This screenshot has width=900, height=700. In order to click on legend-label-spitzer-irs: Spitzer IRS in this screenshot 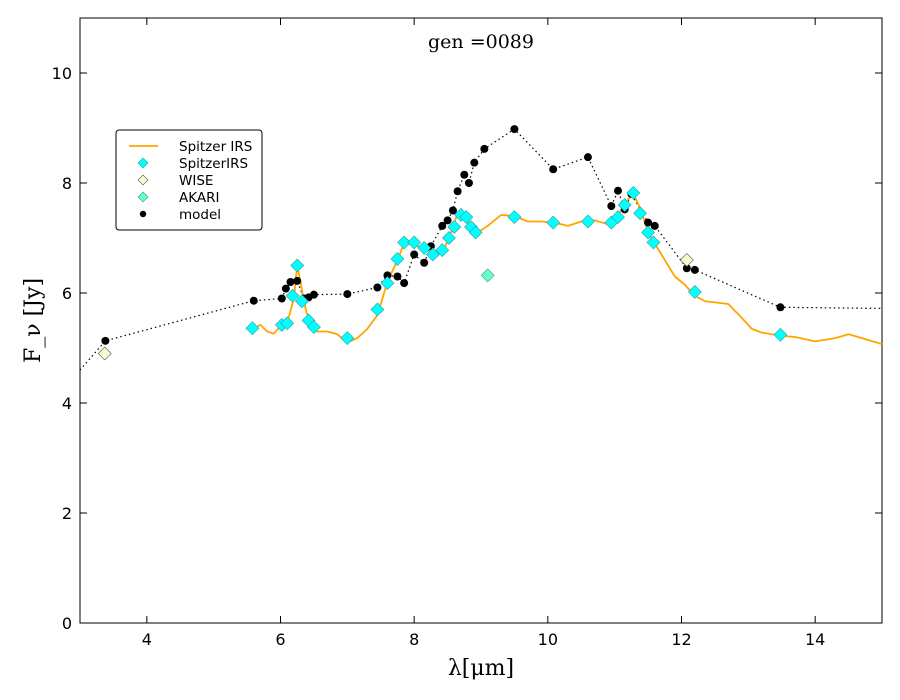, I will do `click(215, 147)`.